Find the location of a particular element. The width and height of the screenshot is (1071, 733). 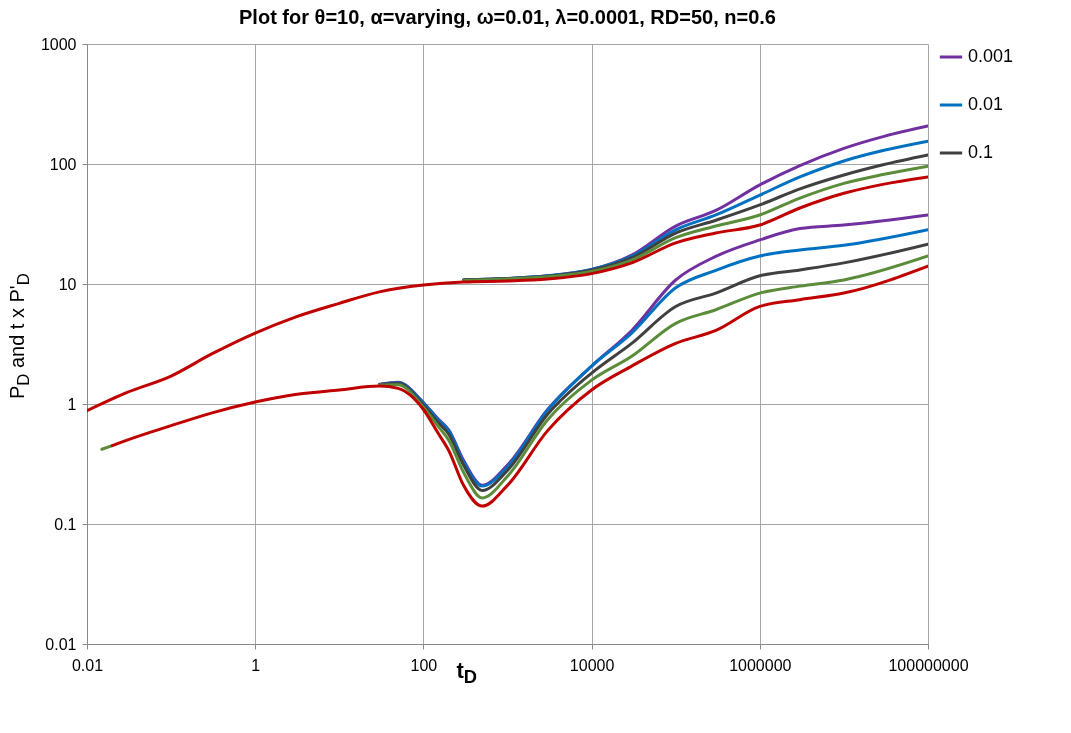

x-tick-label: 100000000 is located at coordinates (928, 665).